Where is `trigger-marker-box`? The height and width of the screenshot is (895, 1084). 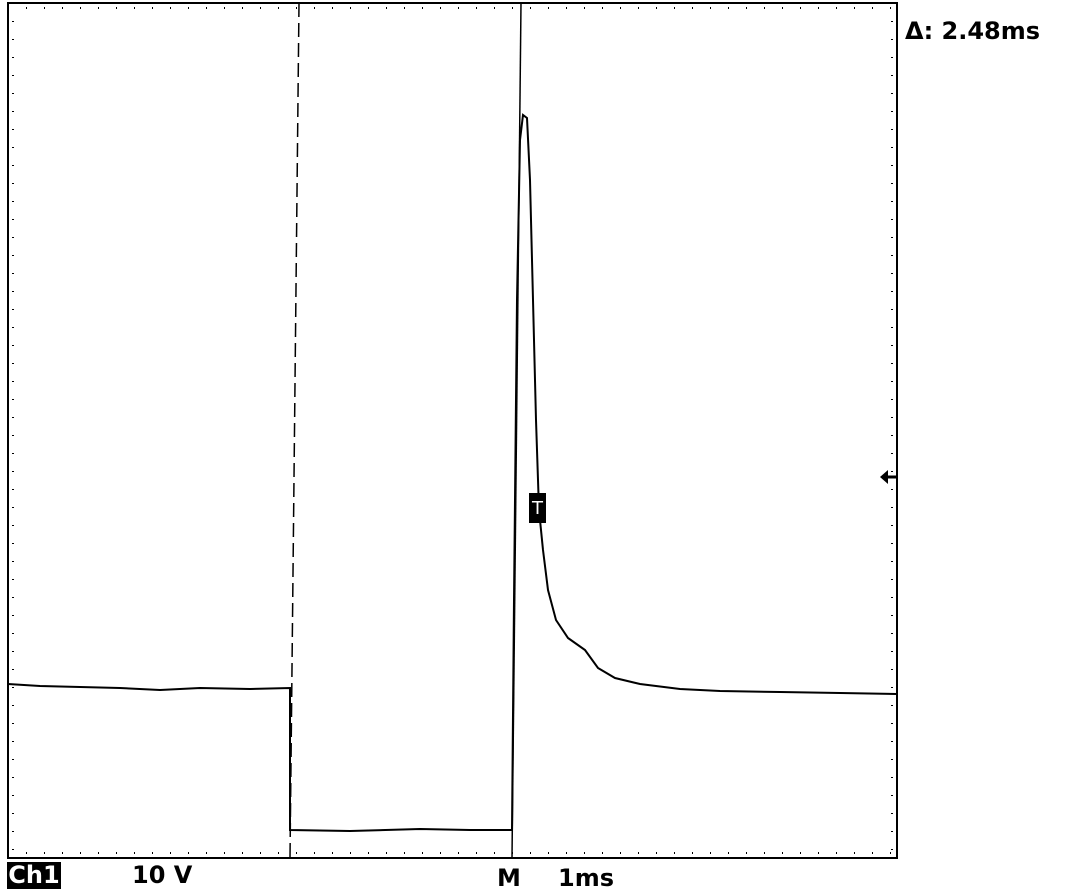 trigger-marker-box is located at coordinates (537, 508).